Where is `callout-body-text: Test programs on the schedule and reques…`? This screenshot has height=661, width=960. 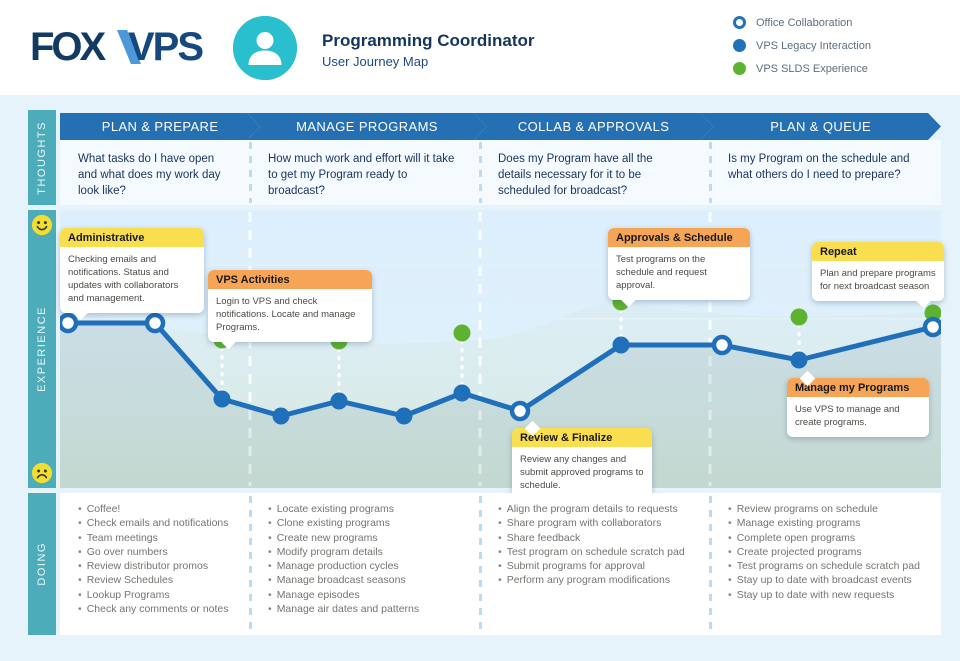
callout-body-text: Test programs on the schedule and reques… is located at coordinates (661, 272).